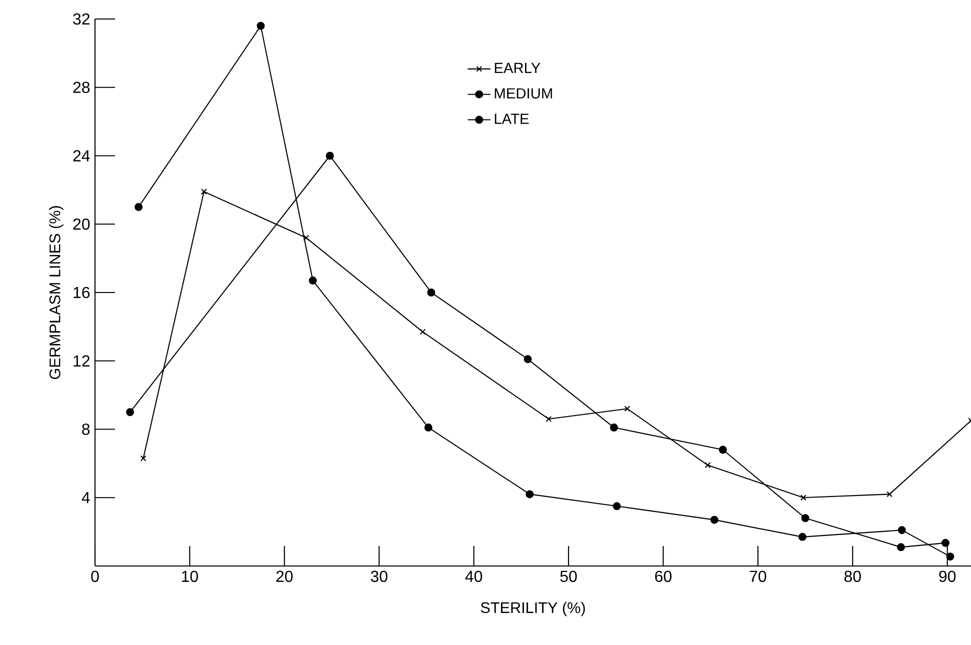  Describe the element at coordinates (82, 360) in the screenshot. I see `y-tick-label: 12` at that location.